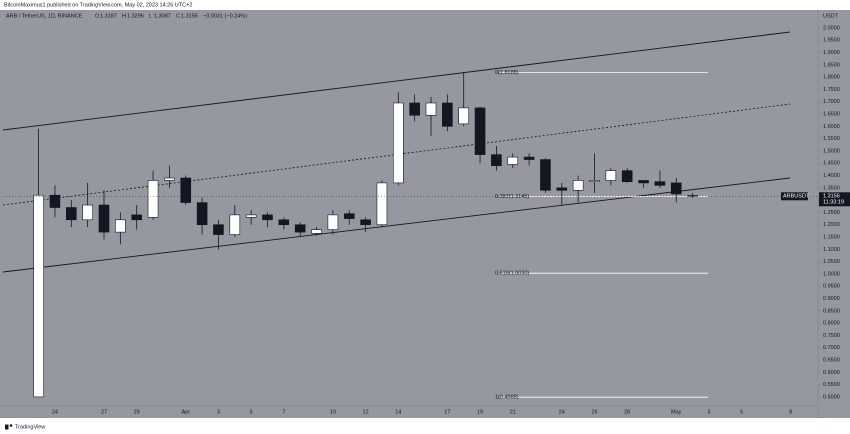 Image resolution: width=850 pixels, height=434 pixels. I want to click on ohlc-item: H, so click(124, 16).